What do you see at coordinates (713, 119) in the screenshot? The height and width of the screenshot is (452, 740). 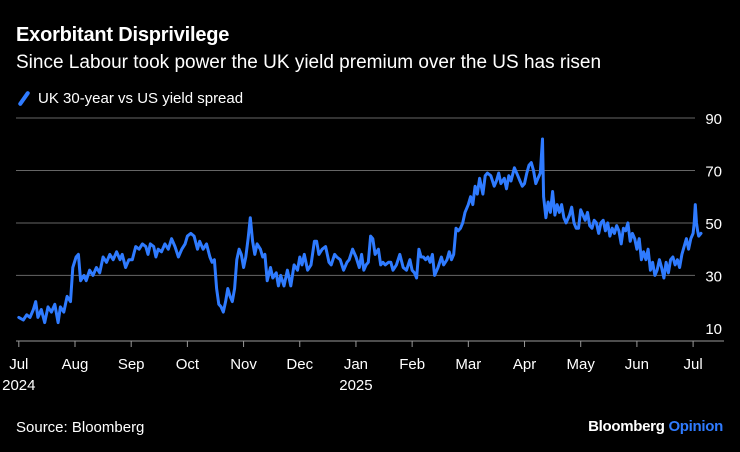 I see `y-tick-label: 90` at bounding box center [713, 119].